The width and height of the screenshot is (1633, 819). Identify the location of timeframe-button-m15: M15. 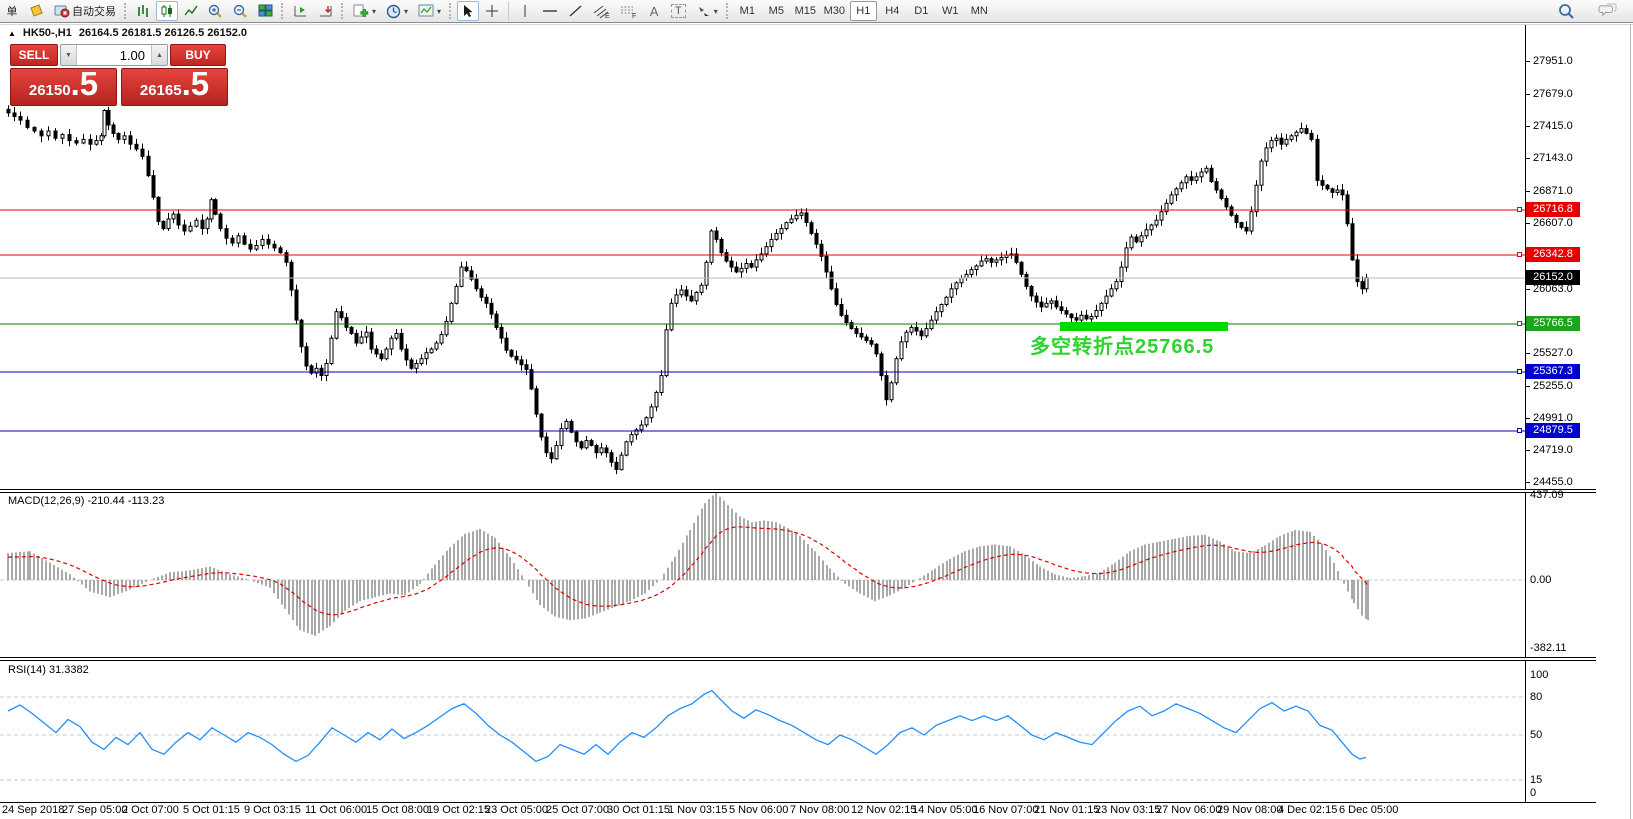
(805, 11).